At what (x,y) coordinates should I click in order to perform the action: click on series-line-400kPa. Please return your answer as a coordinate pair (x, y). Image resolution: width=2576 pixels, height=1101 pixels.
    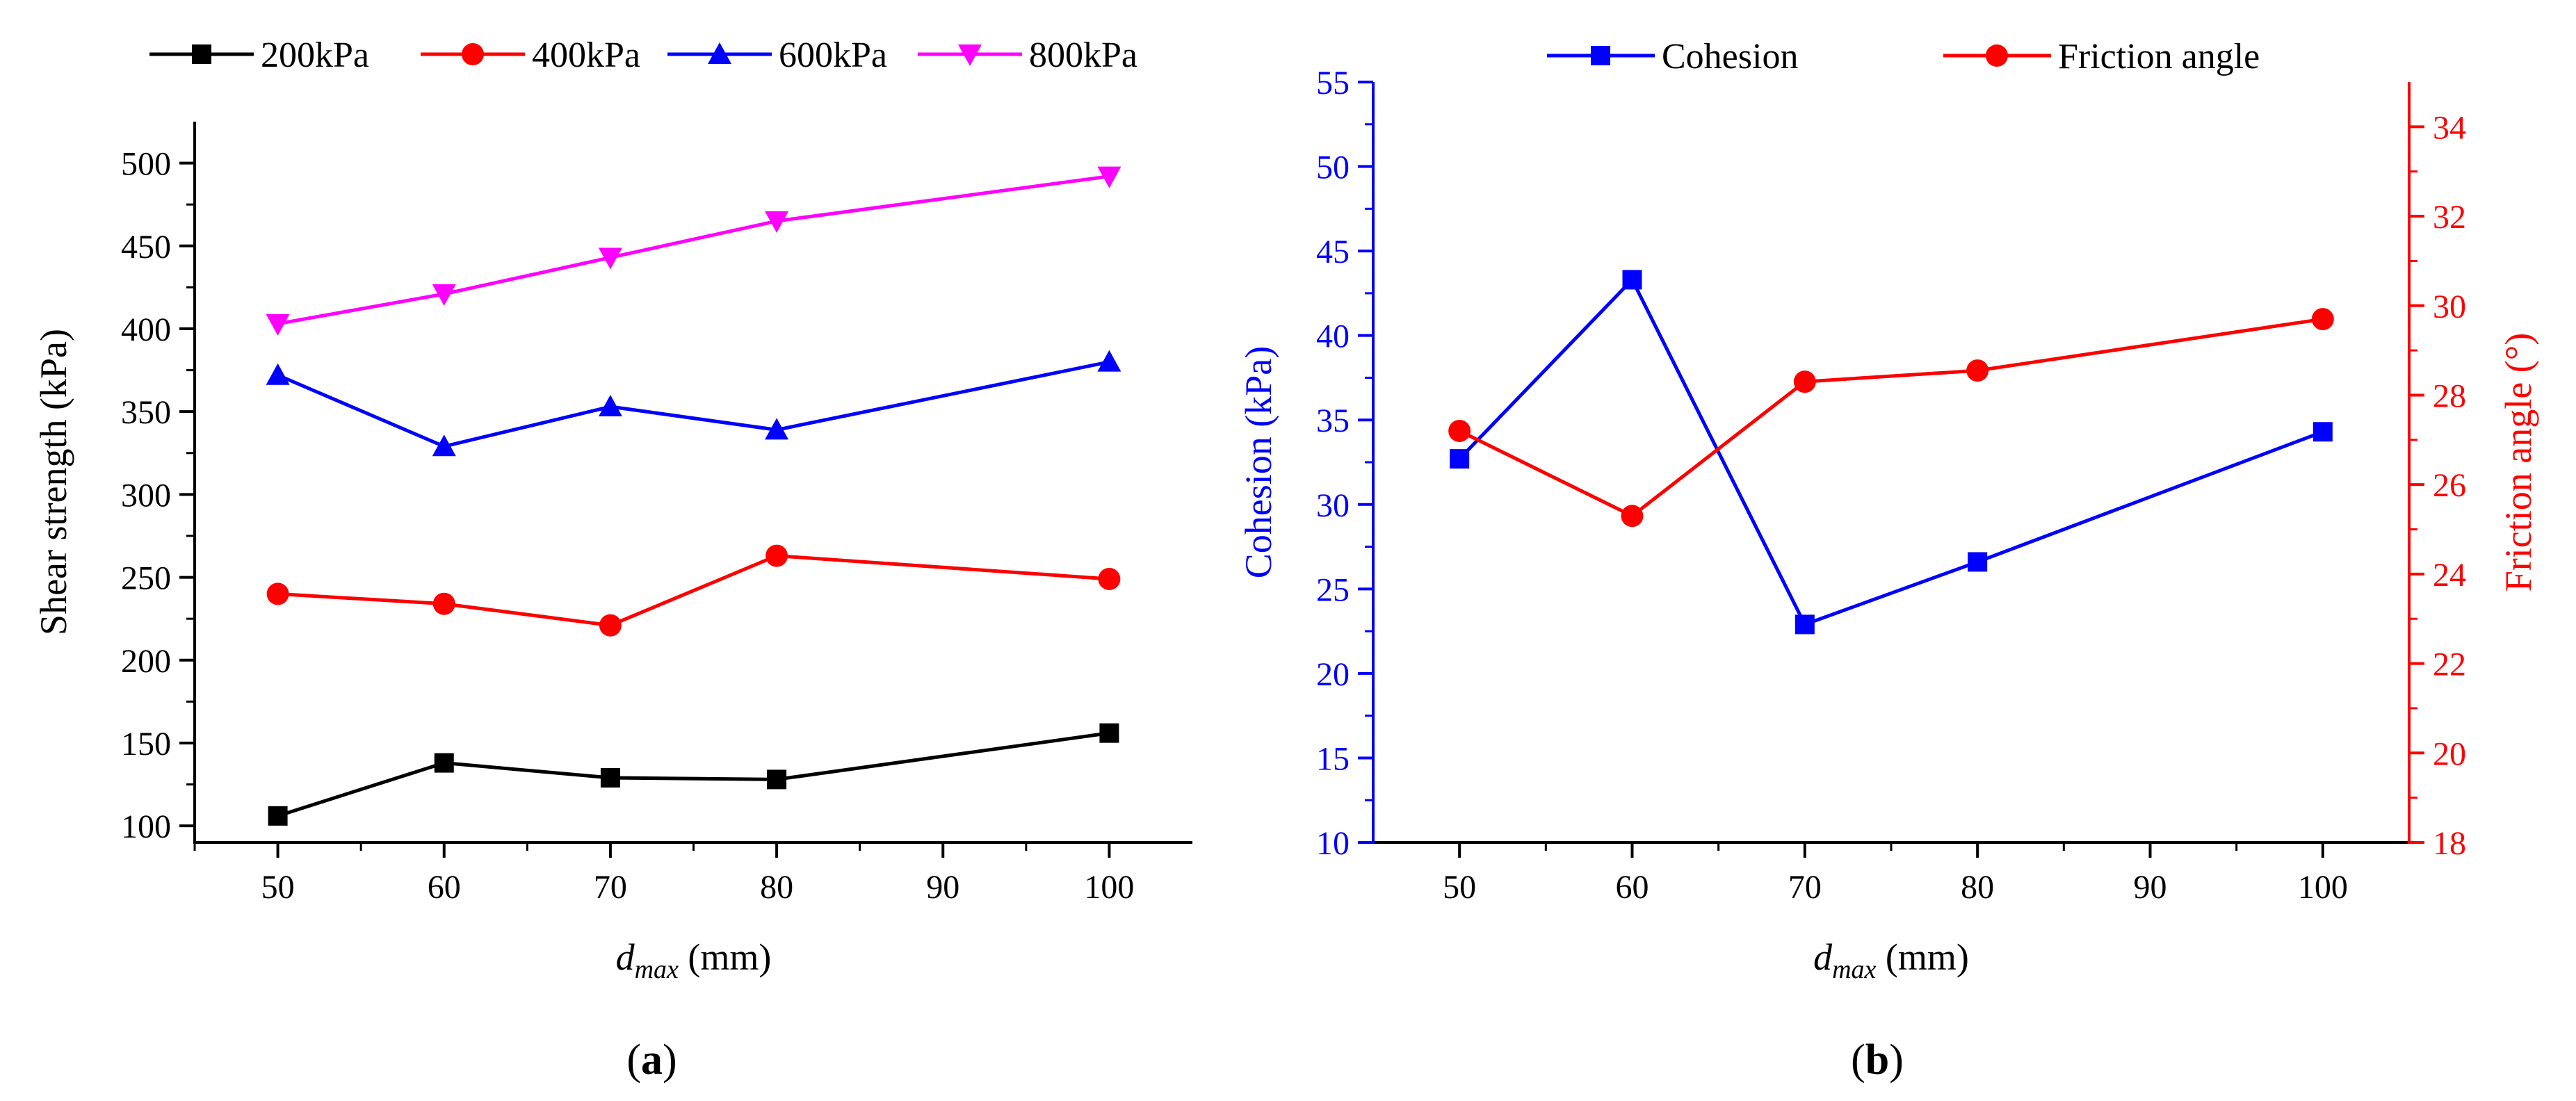
    Looking at the image, I should click on (693, 591).